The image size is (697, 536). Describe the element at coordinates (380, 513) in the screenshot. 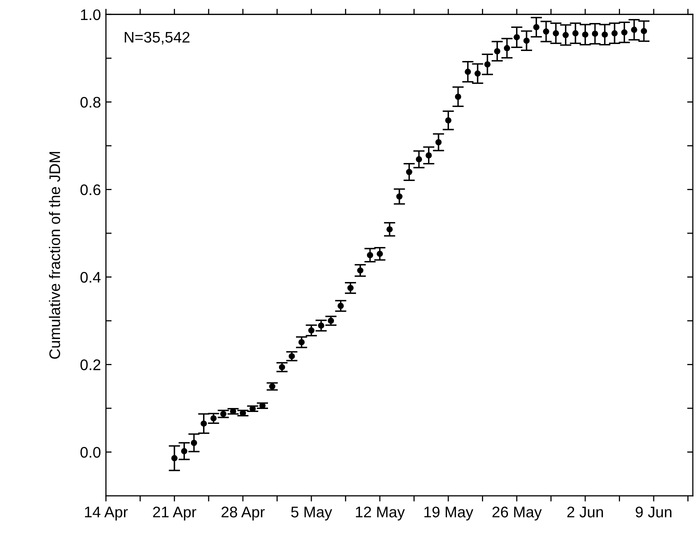

I see `x-tick-label: 12 May` at that location.